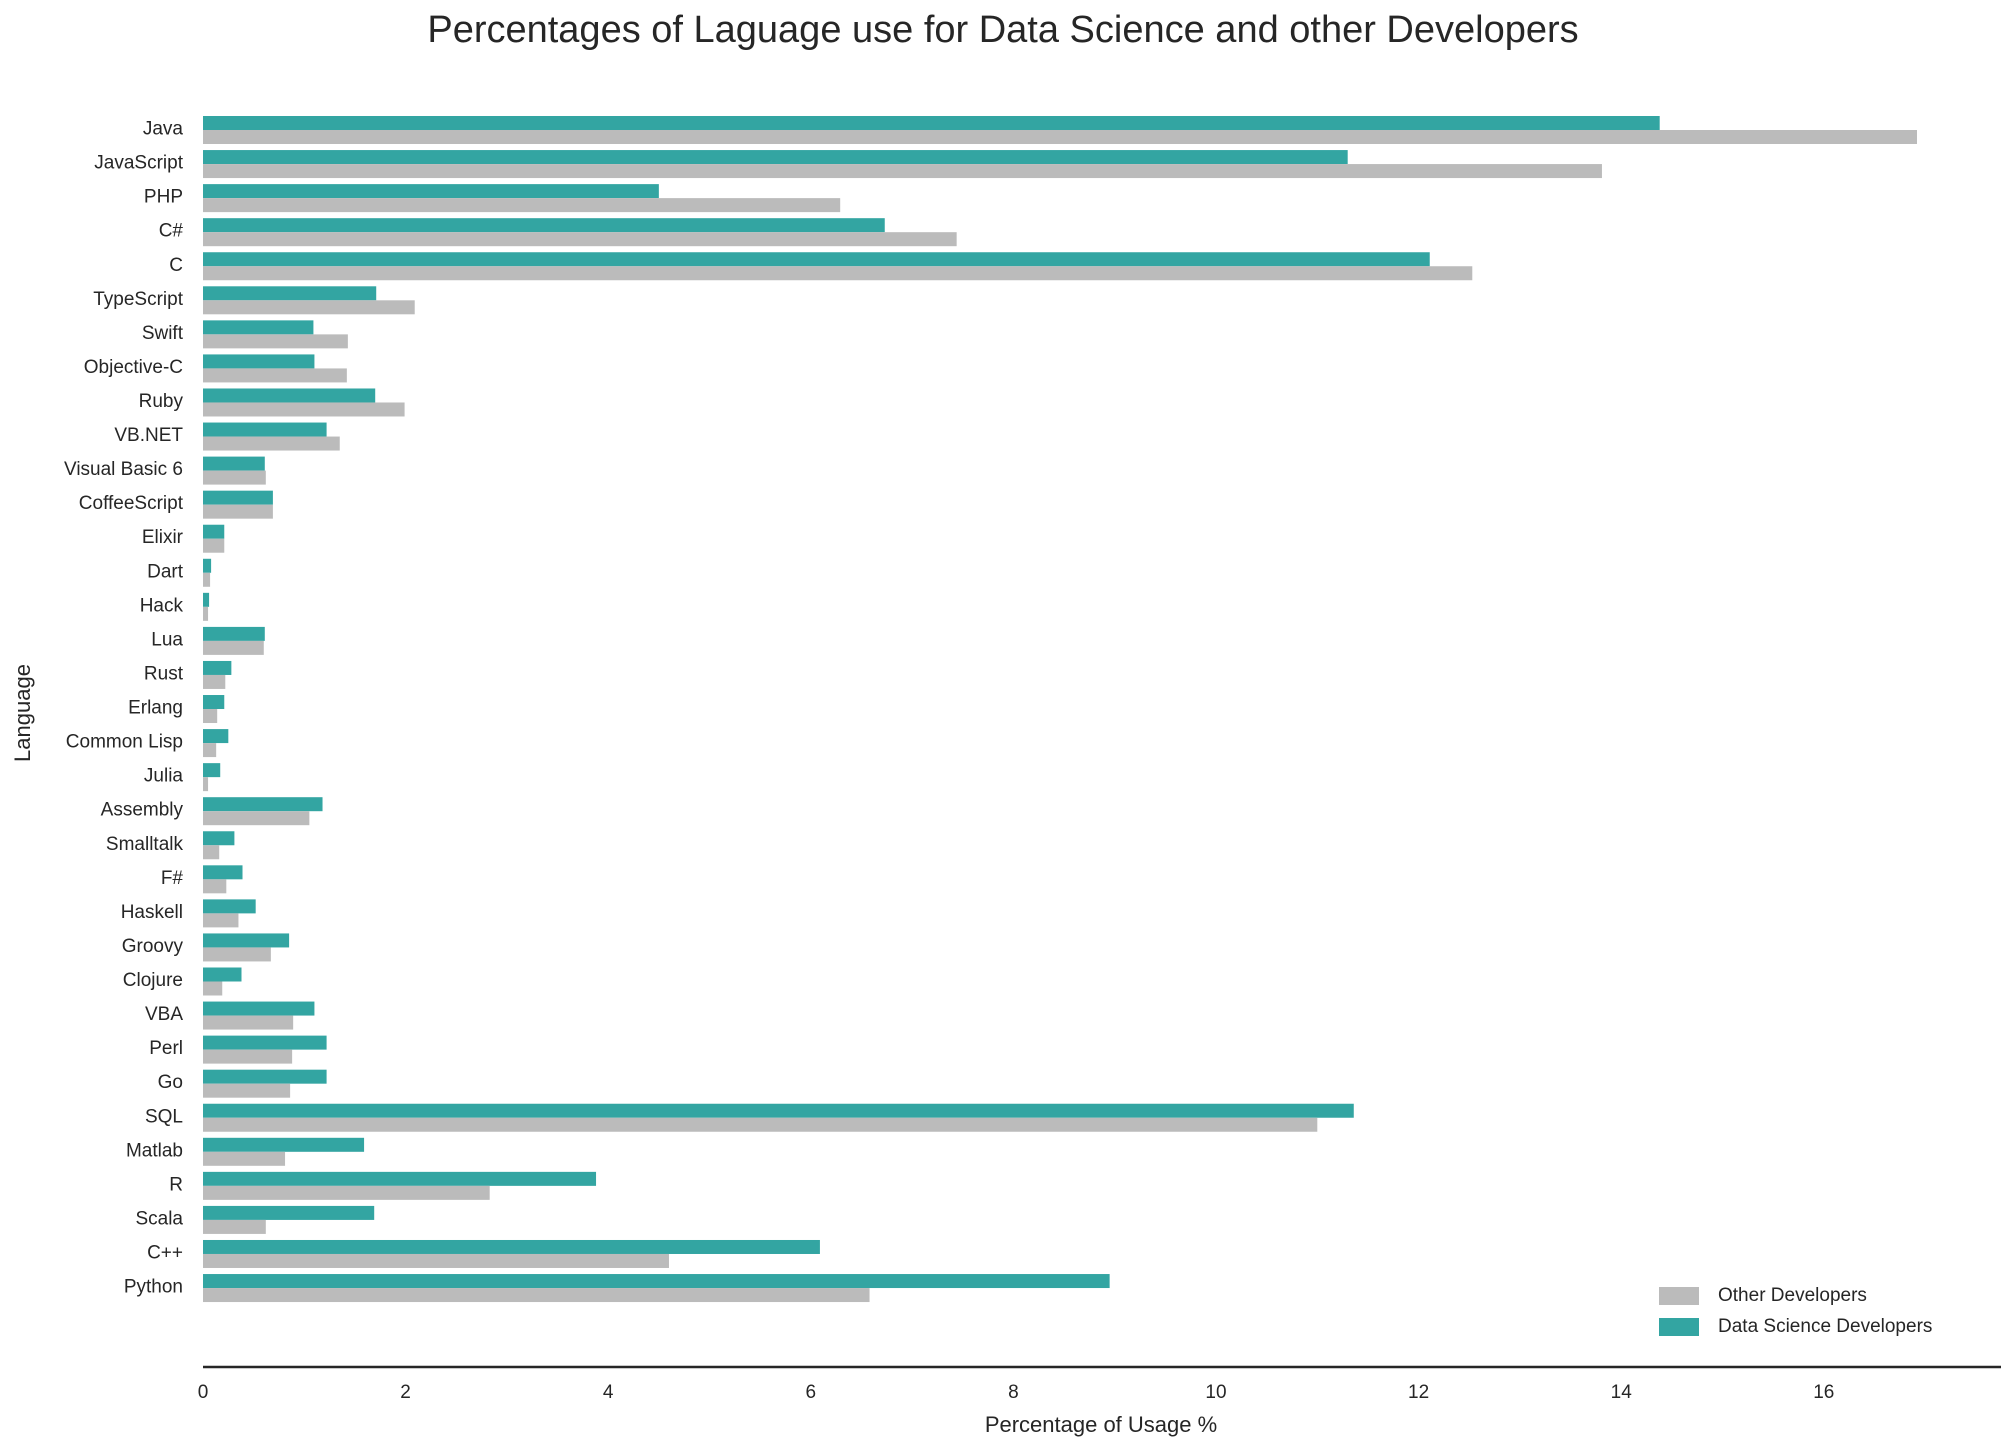  Describe the element at coordinates (163, 129) in the screenshot. I see `category-label-java: Java` at that location.